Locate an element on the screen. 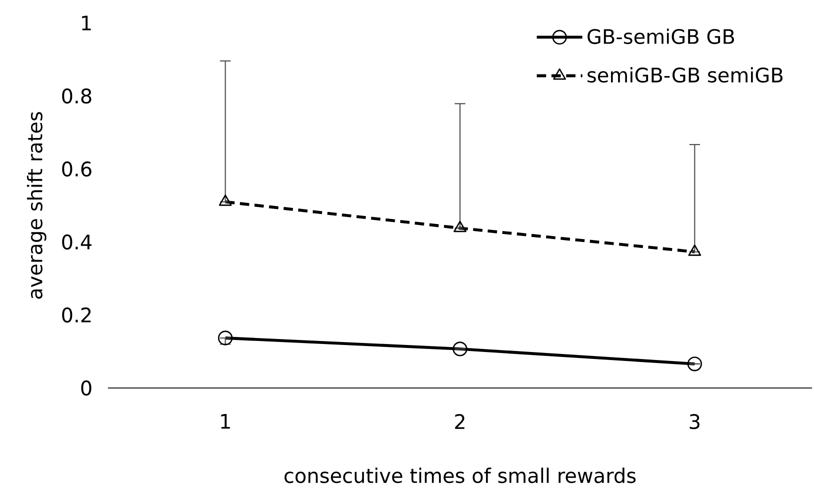 The height and width of the screenshot is (494, 815). y-tick-label: 0.6 is located at coordinates (77, 169).